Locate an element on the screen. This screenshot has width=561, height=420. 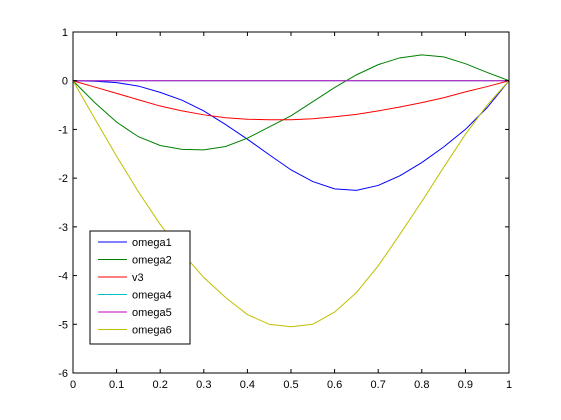
legend-label-omega6: omega6 is located at coordinates (152, 331).